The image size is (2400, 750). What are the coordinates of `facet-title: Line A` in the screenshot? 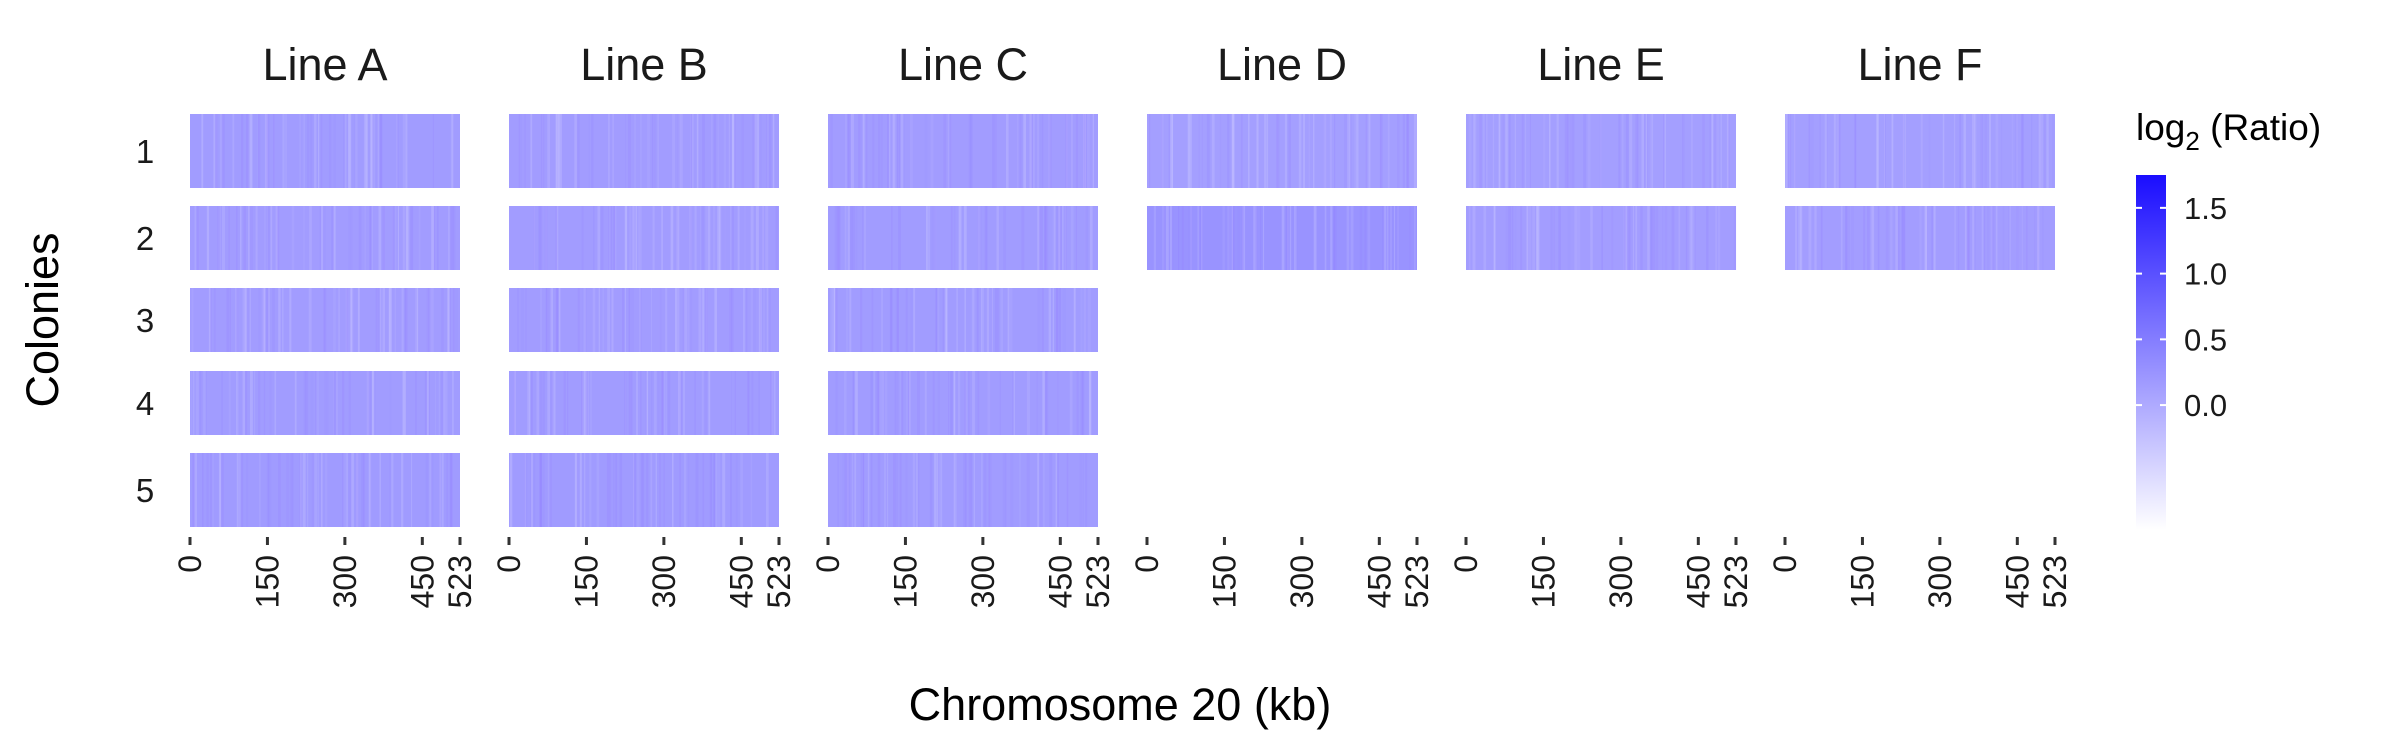 It's located at (324, 64).